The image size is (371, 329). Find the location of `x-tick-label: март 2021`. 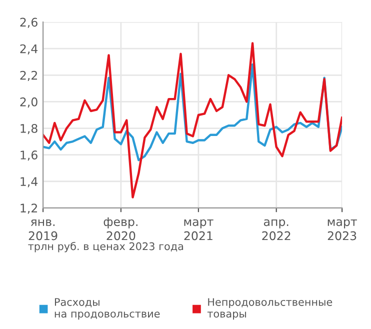

x-tick-label: март 2021 is located at coordinates (199, 229).